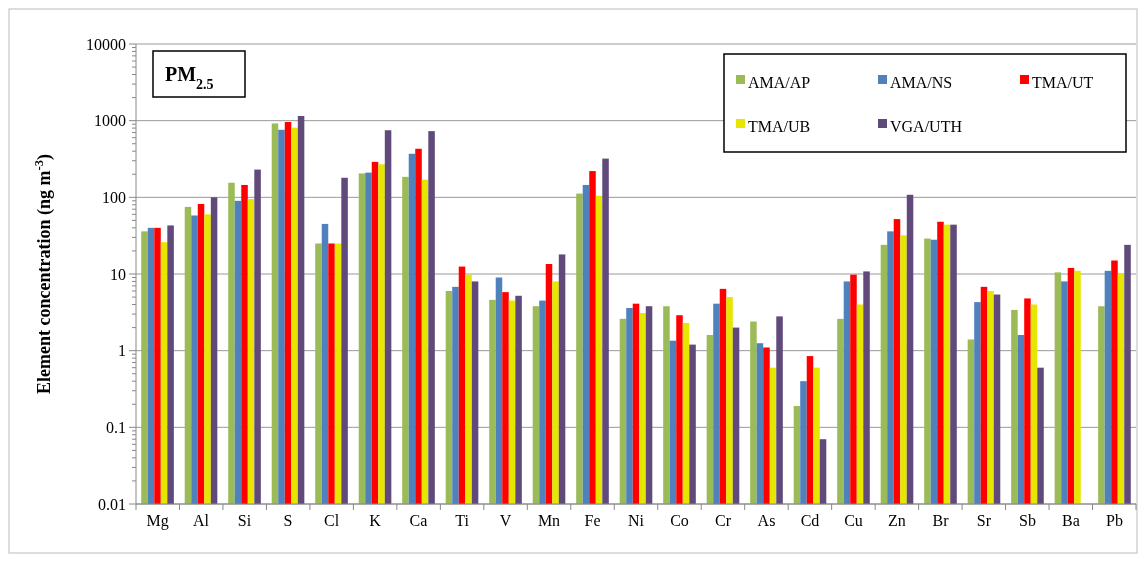 This screenshot has width=1148, height=564. I want to click on x-tick-label: S, so click(288, 520).